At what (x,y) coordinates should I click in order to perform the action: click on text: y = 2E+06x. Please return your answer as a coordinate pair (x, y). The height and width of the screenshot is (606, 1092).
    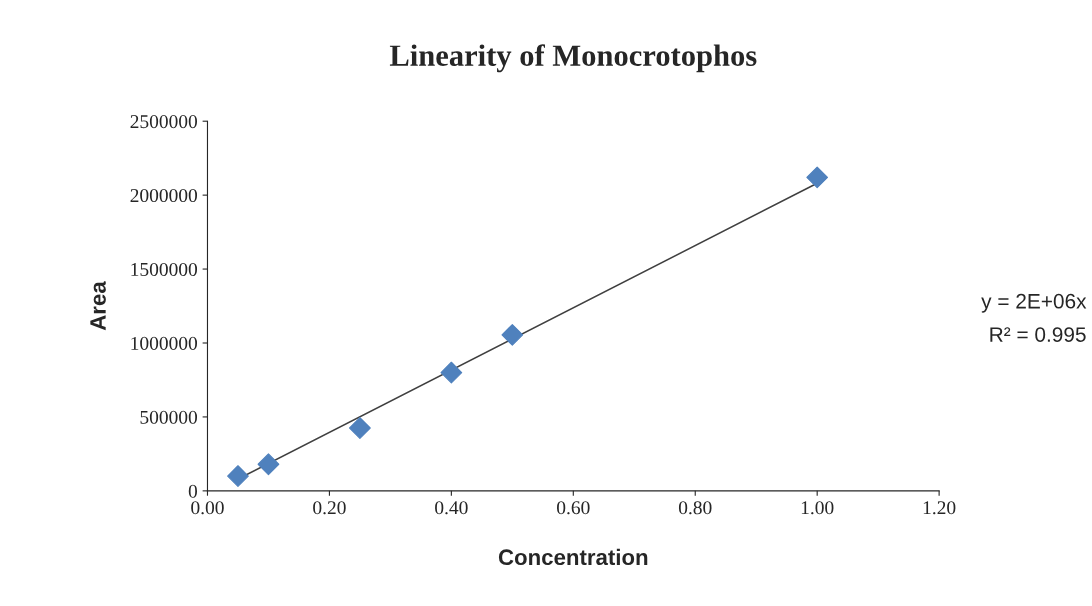
    Looking at the image, I should click on (1034, 303).